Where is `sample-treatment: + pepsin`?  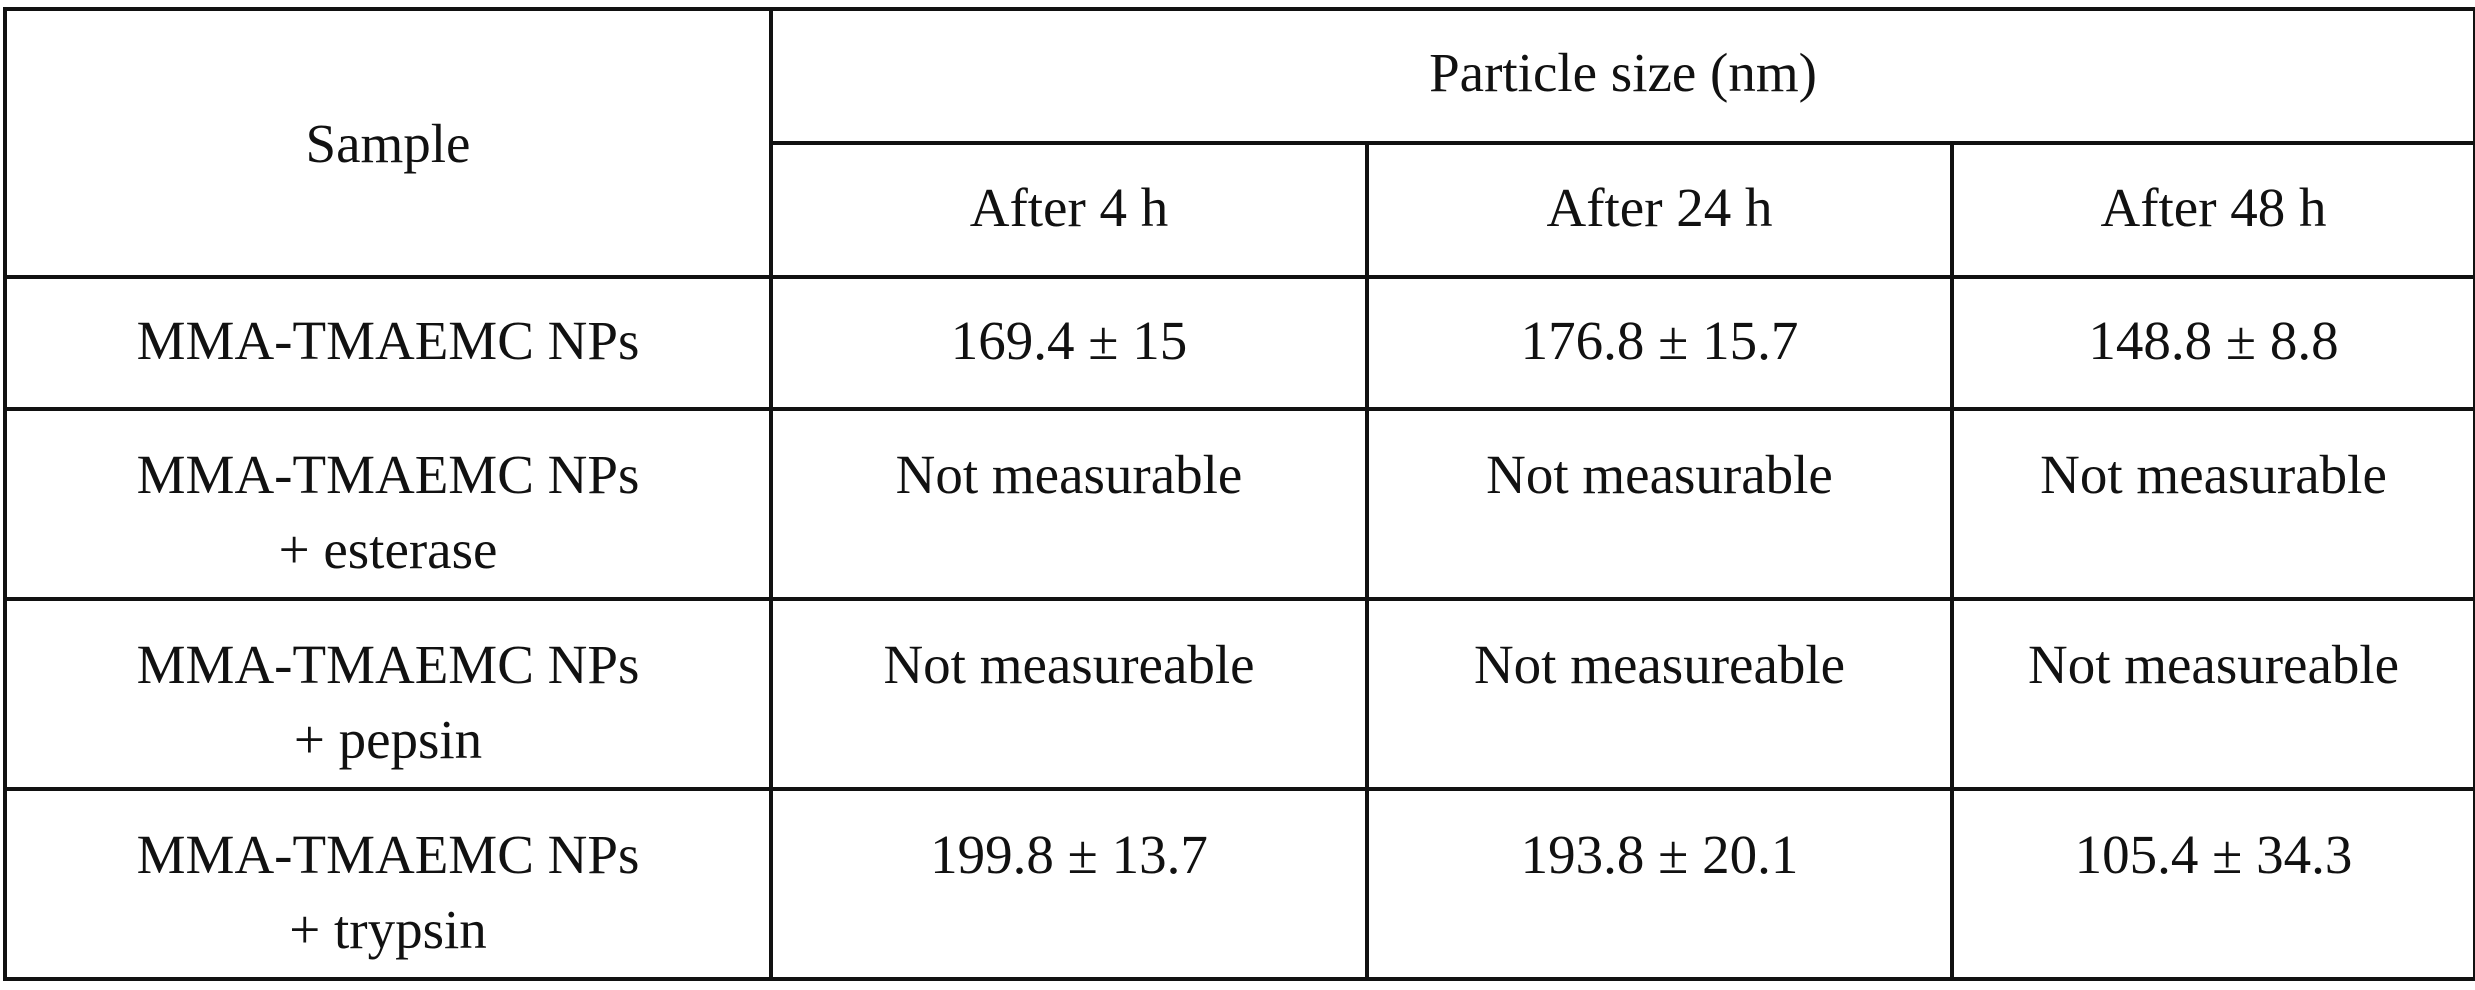
sample-treatment: + pepsin is located at coordinates (388, 739).